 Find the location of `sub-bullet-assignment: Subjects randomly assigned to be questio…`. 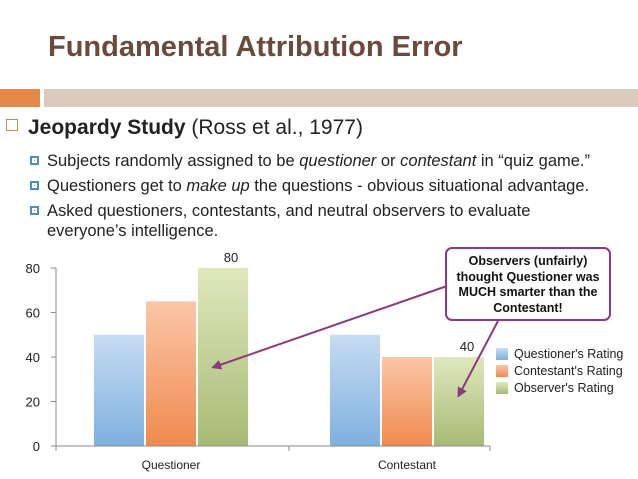

sub-bullet-assignment: Subjects randomly assigned to be questio… is located at coordinates (310, 161).